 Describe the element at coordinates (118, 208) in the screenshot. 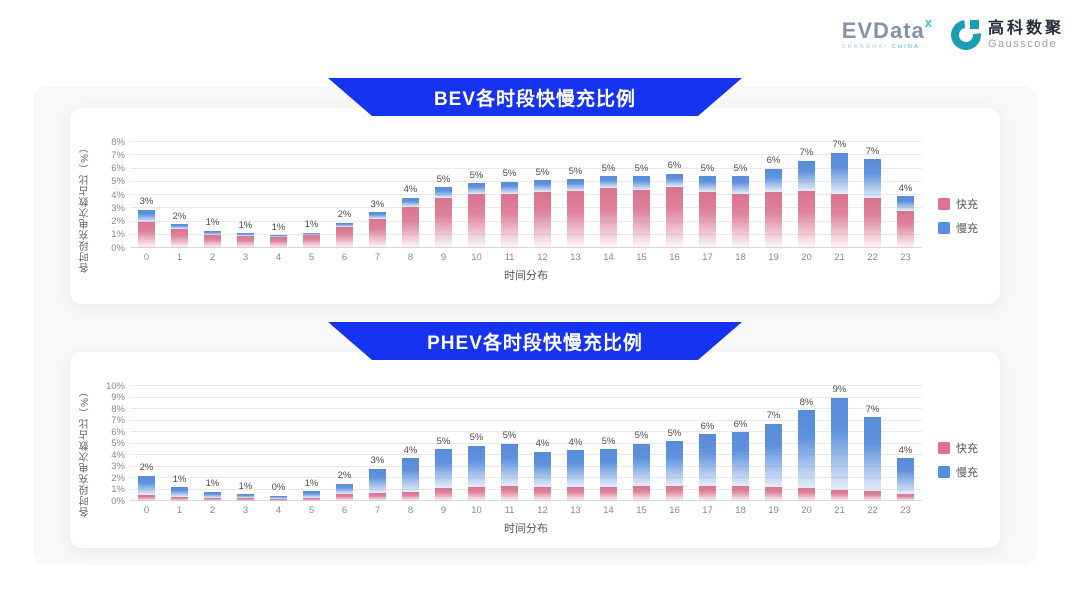

I see `y-tick-label: 3%` at that location.